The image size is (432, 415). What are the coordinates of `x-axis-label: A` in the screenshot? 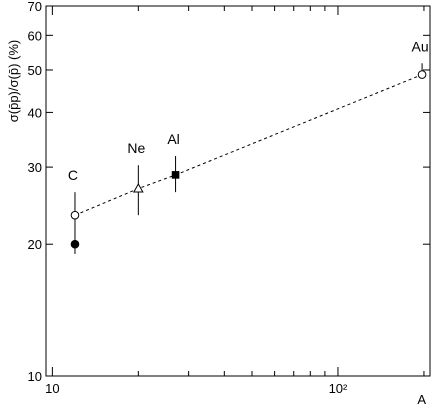 It's located at (421, 399).